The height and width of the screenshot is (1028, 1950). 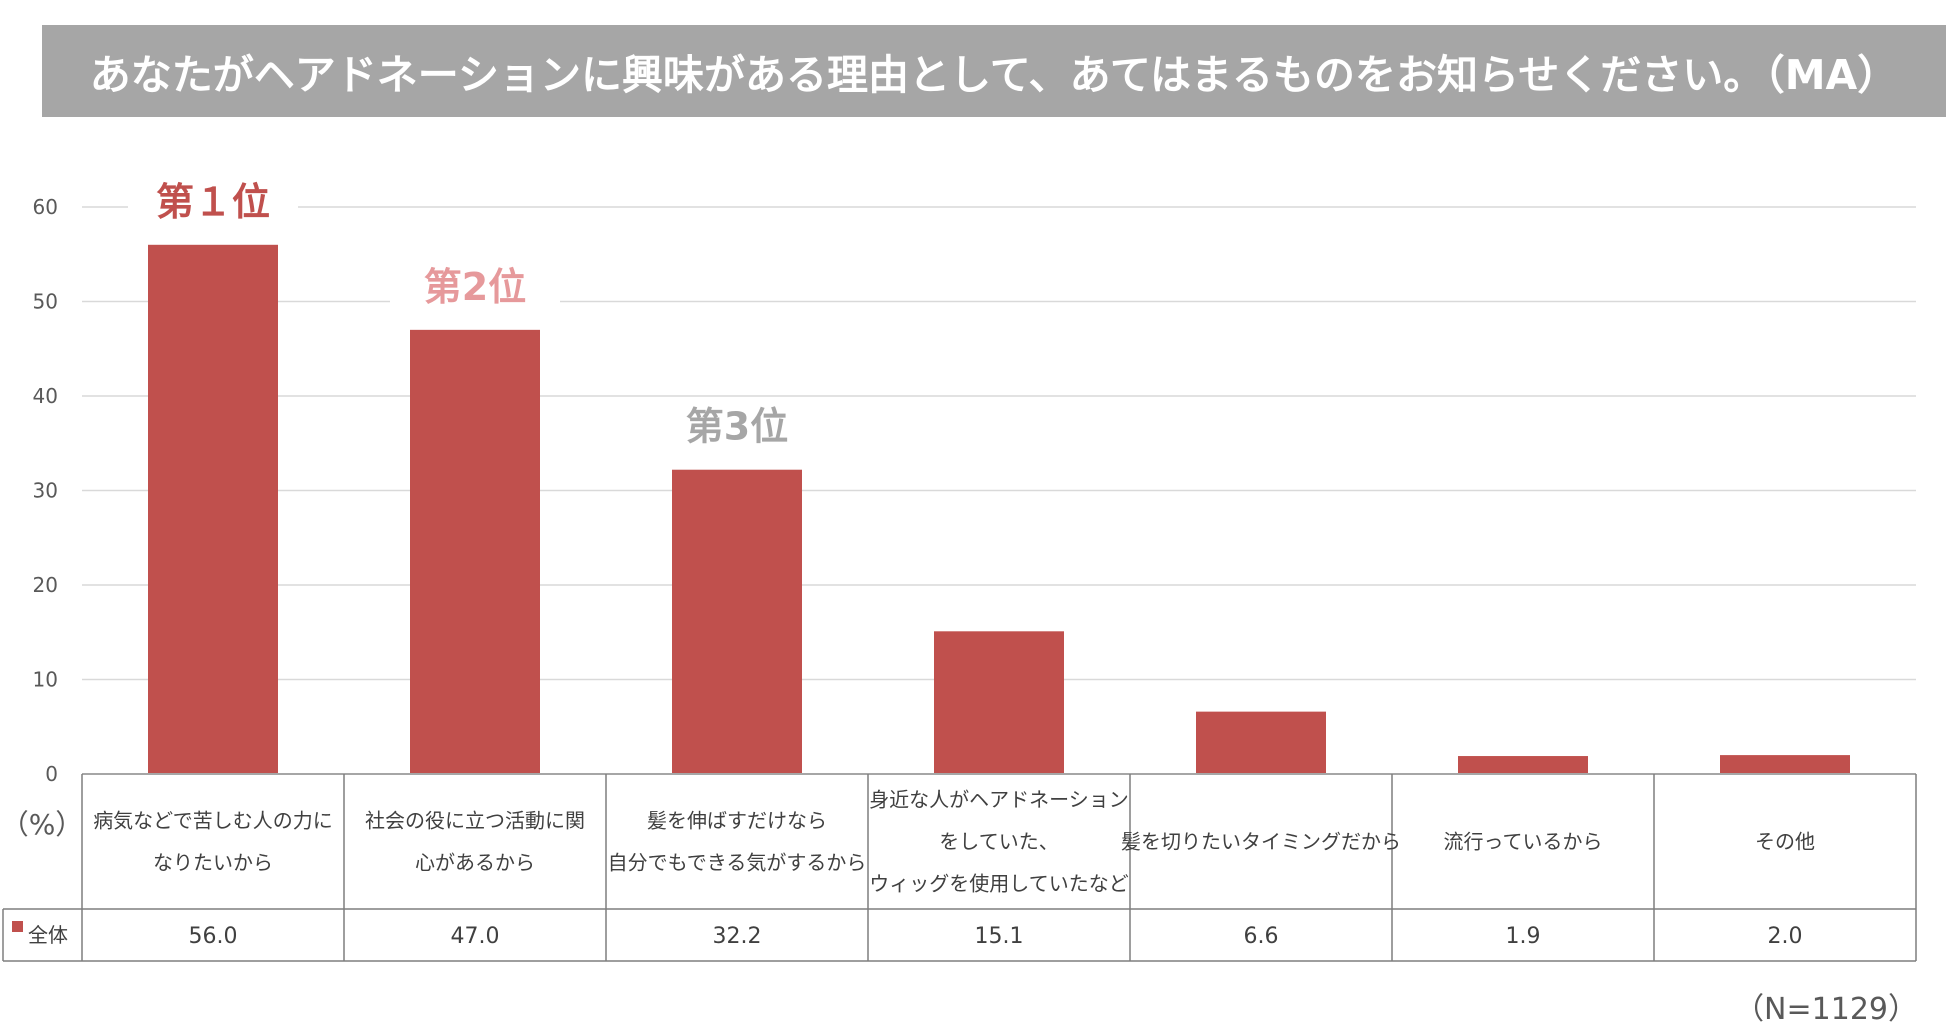 I want to click on data-table-value: 1.9, so click(x=1523, y=936).